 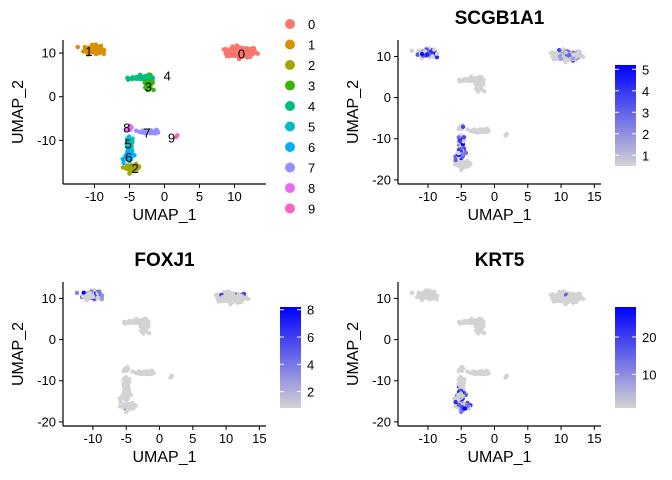 I want to click on cluster-label: 0, so click(x=241, y=54).